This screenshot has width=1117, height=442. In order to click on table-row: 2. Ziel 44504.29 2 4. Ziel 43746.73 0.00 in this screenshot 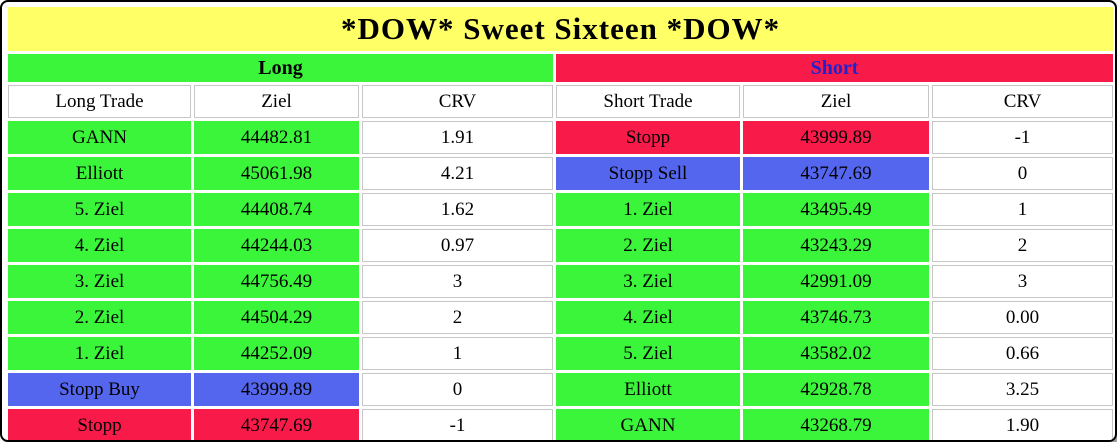, I will do `click(561, 317)`.